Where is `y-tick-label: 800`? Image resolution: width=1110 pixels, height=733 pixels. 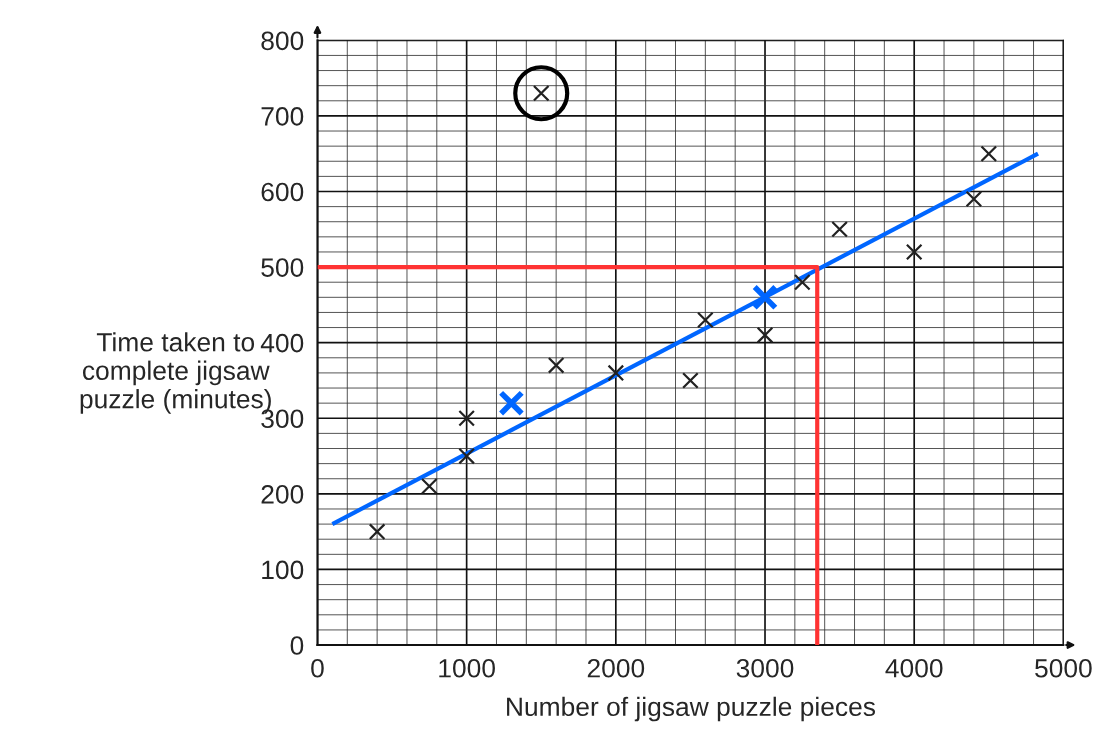
y-tick-label: 800 is located at coordinates (282, 41).